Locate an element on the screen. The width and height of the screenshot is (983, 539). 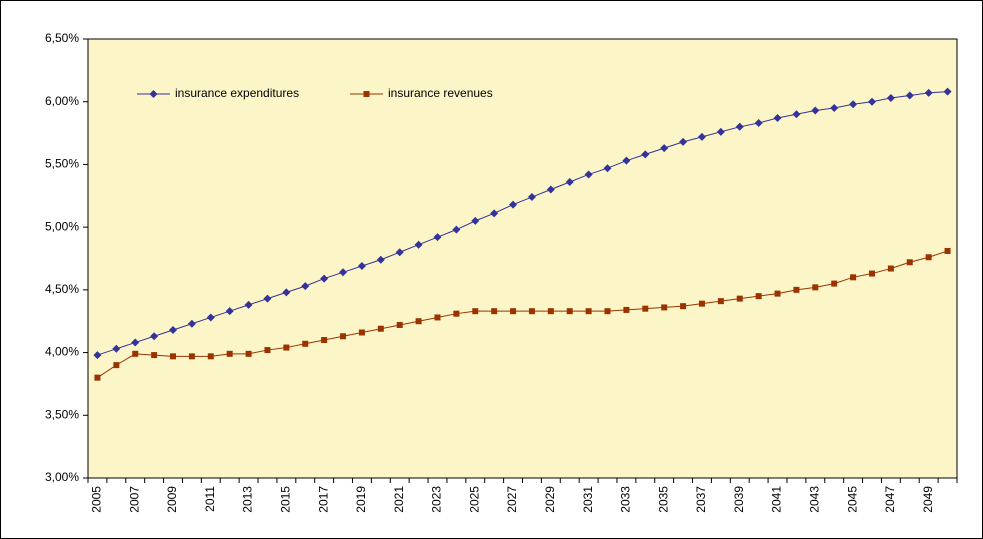
y-tick-label: 6,00% is located at coordinates (62, 101).